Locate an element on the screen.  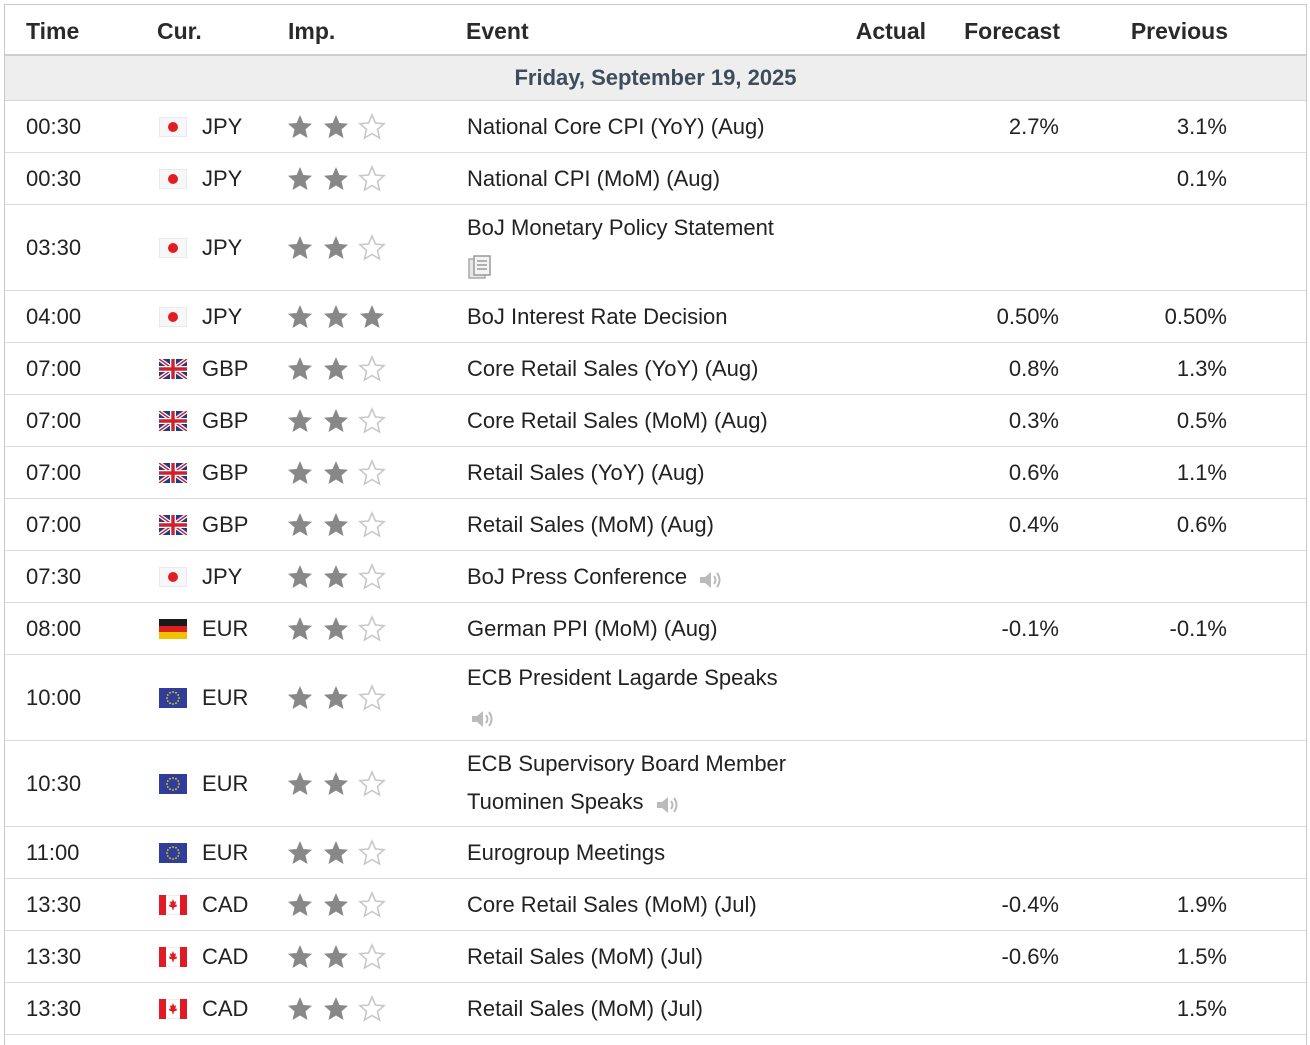
table-row: 03:30 JPY BoJ Monetary Policy Statement is located at coordinates (655, 248).